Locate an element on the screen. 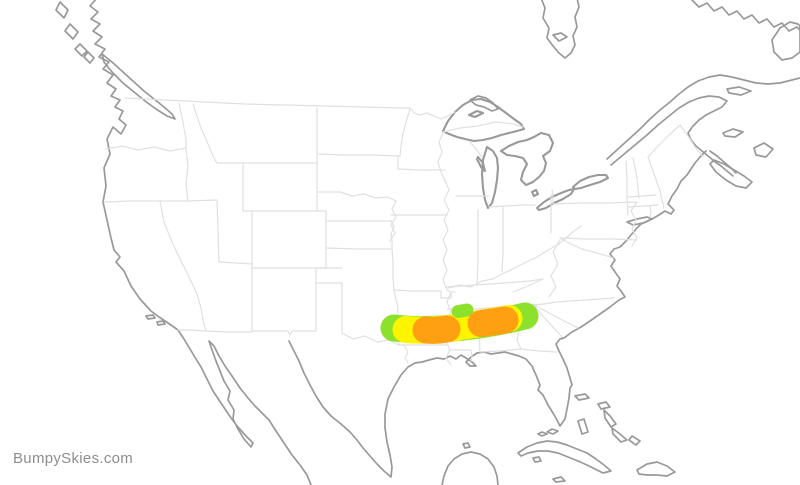 The image size is (800, 485). great-lakes is located at coordinates (525, 154).